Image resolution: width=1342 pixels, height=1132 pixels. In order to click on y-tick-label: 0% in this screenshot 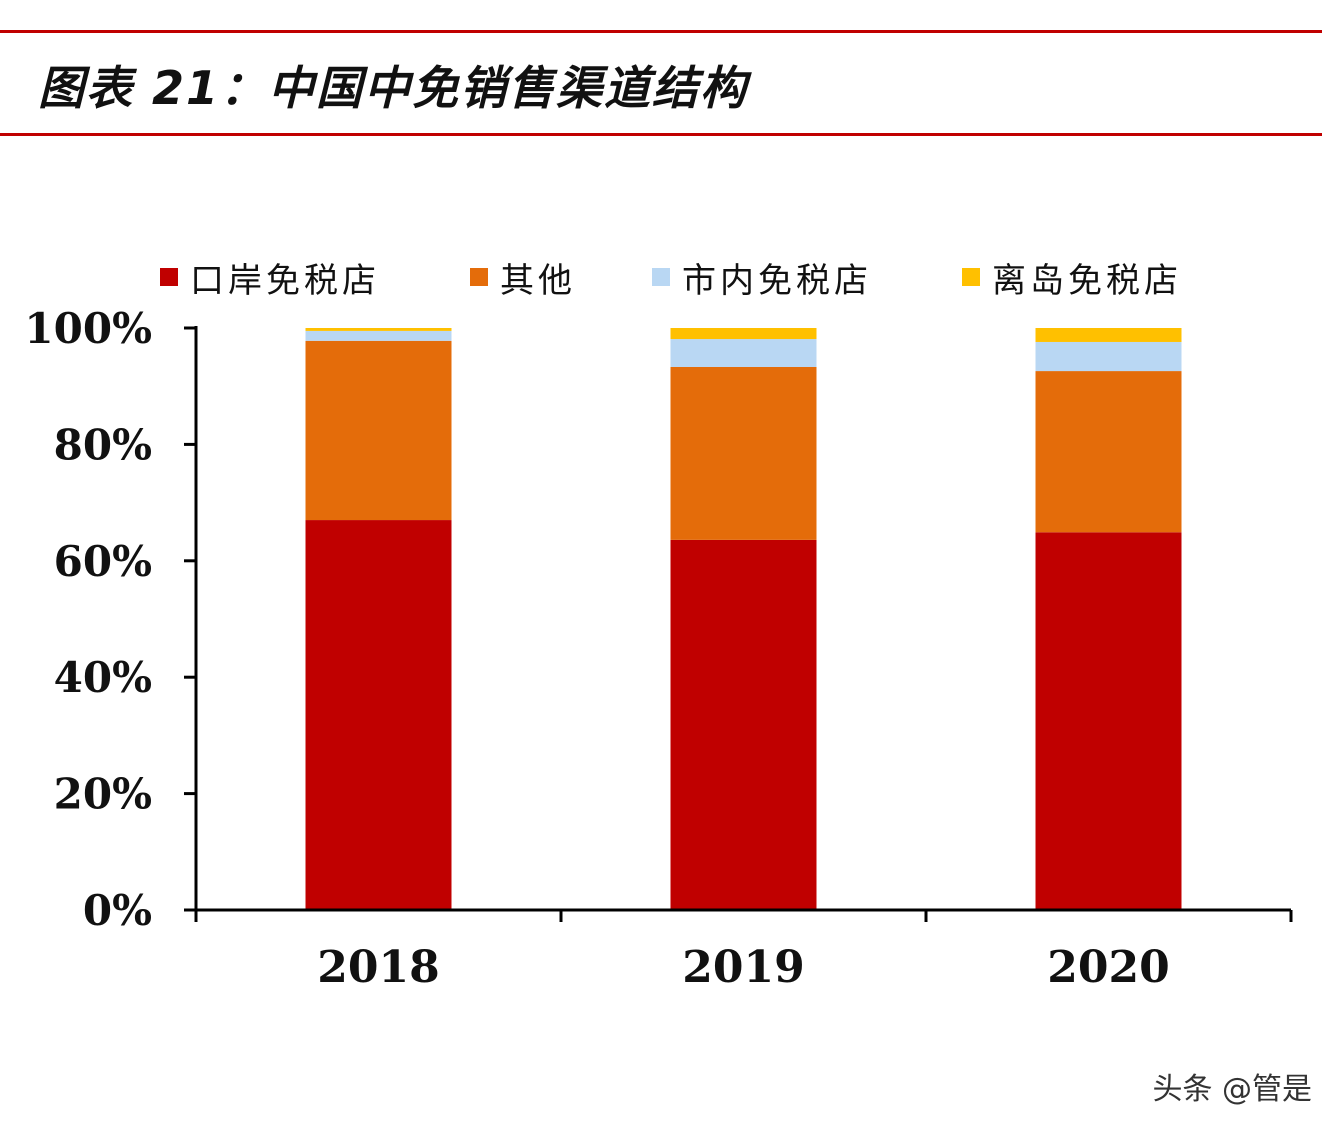, I will do `click(117, 910)`.